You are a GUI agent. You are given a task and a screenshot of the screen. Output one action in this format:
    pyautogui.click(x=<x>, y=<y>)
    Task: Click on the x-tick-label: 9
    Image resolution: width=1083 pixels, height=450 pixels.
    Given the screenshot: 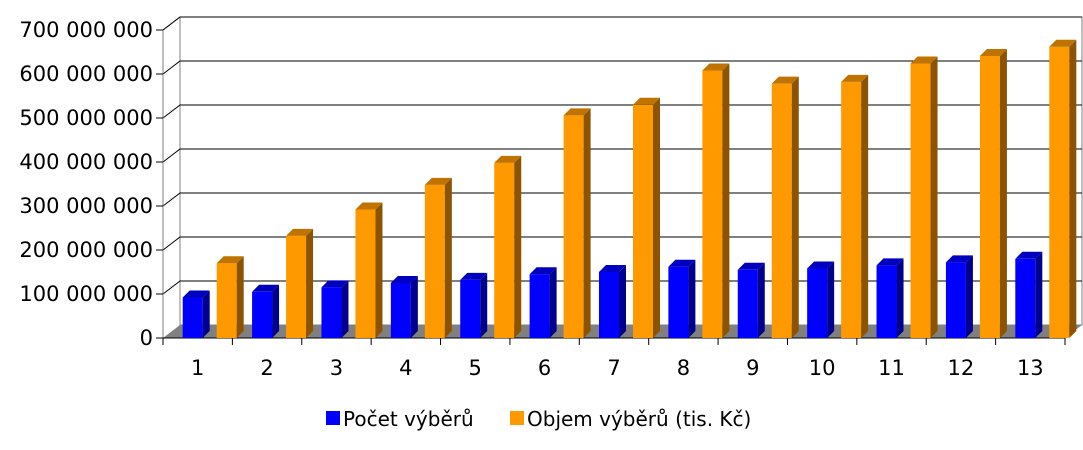 What is the action you would take?
    pyautogui.click(x=752, y=368)
    